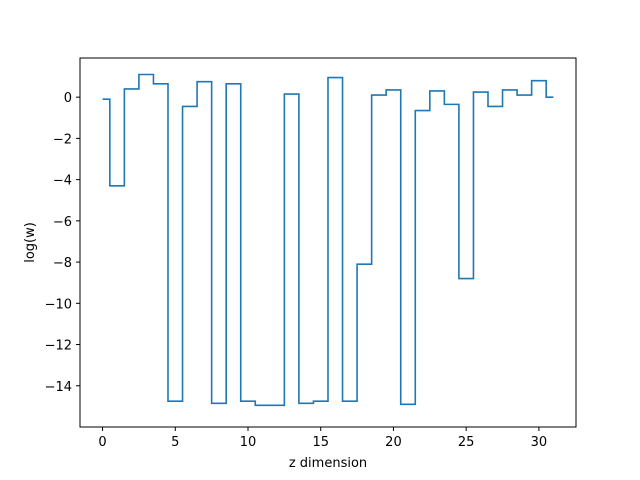 This screenshot has width=640, height=480. I want to click on x-tick-label: 15, so click(320, 442).